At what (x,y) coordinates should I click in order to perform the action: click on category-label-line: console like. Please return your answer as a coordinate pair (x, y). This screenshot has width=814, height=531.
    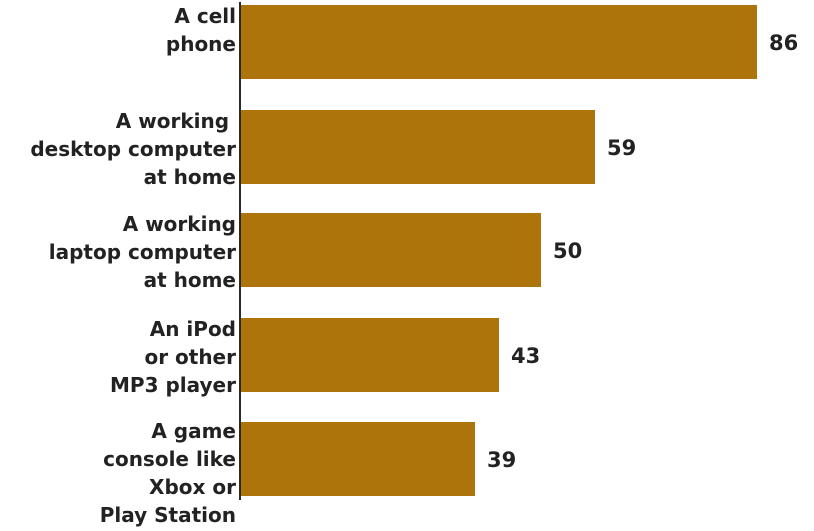
    Looking at the image, I should click on (169, 459).